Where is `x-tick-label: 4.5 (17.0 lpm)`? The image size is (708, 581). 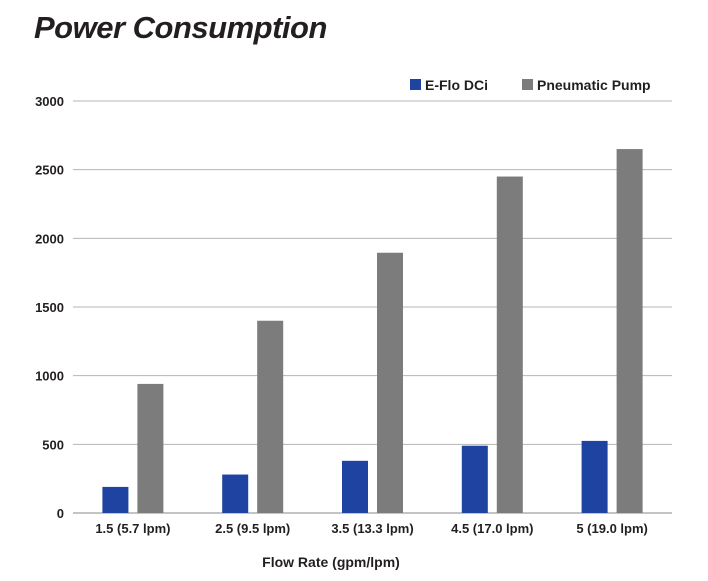 x-tick-label: 4.5 (17.0 lpm) is located at coordinates (492, 528).